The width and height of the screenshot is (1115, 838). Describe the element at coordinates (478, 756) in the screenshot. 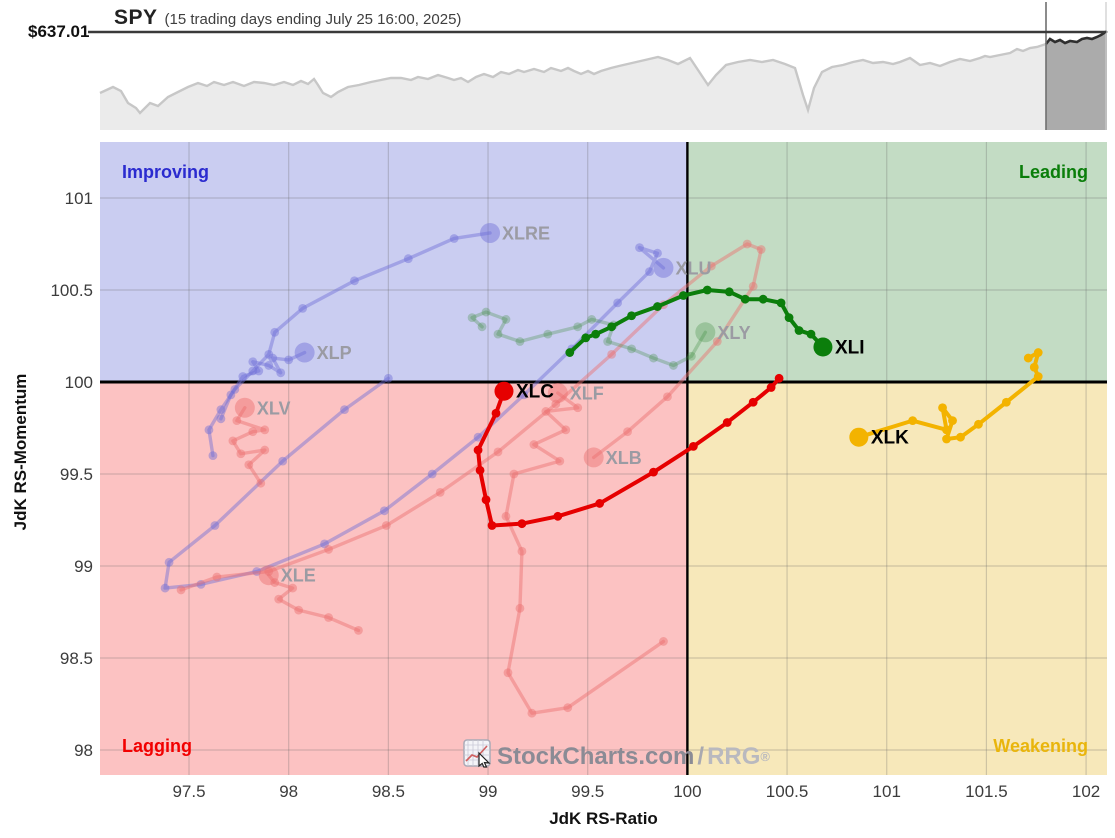

I see `stockcharts-logo-icon` at that location.